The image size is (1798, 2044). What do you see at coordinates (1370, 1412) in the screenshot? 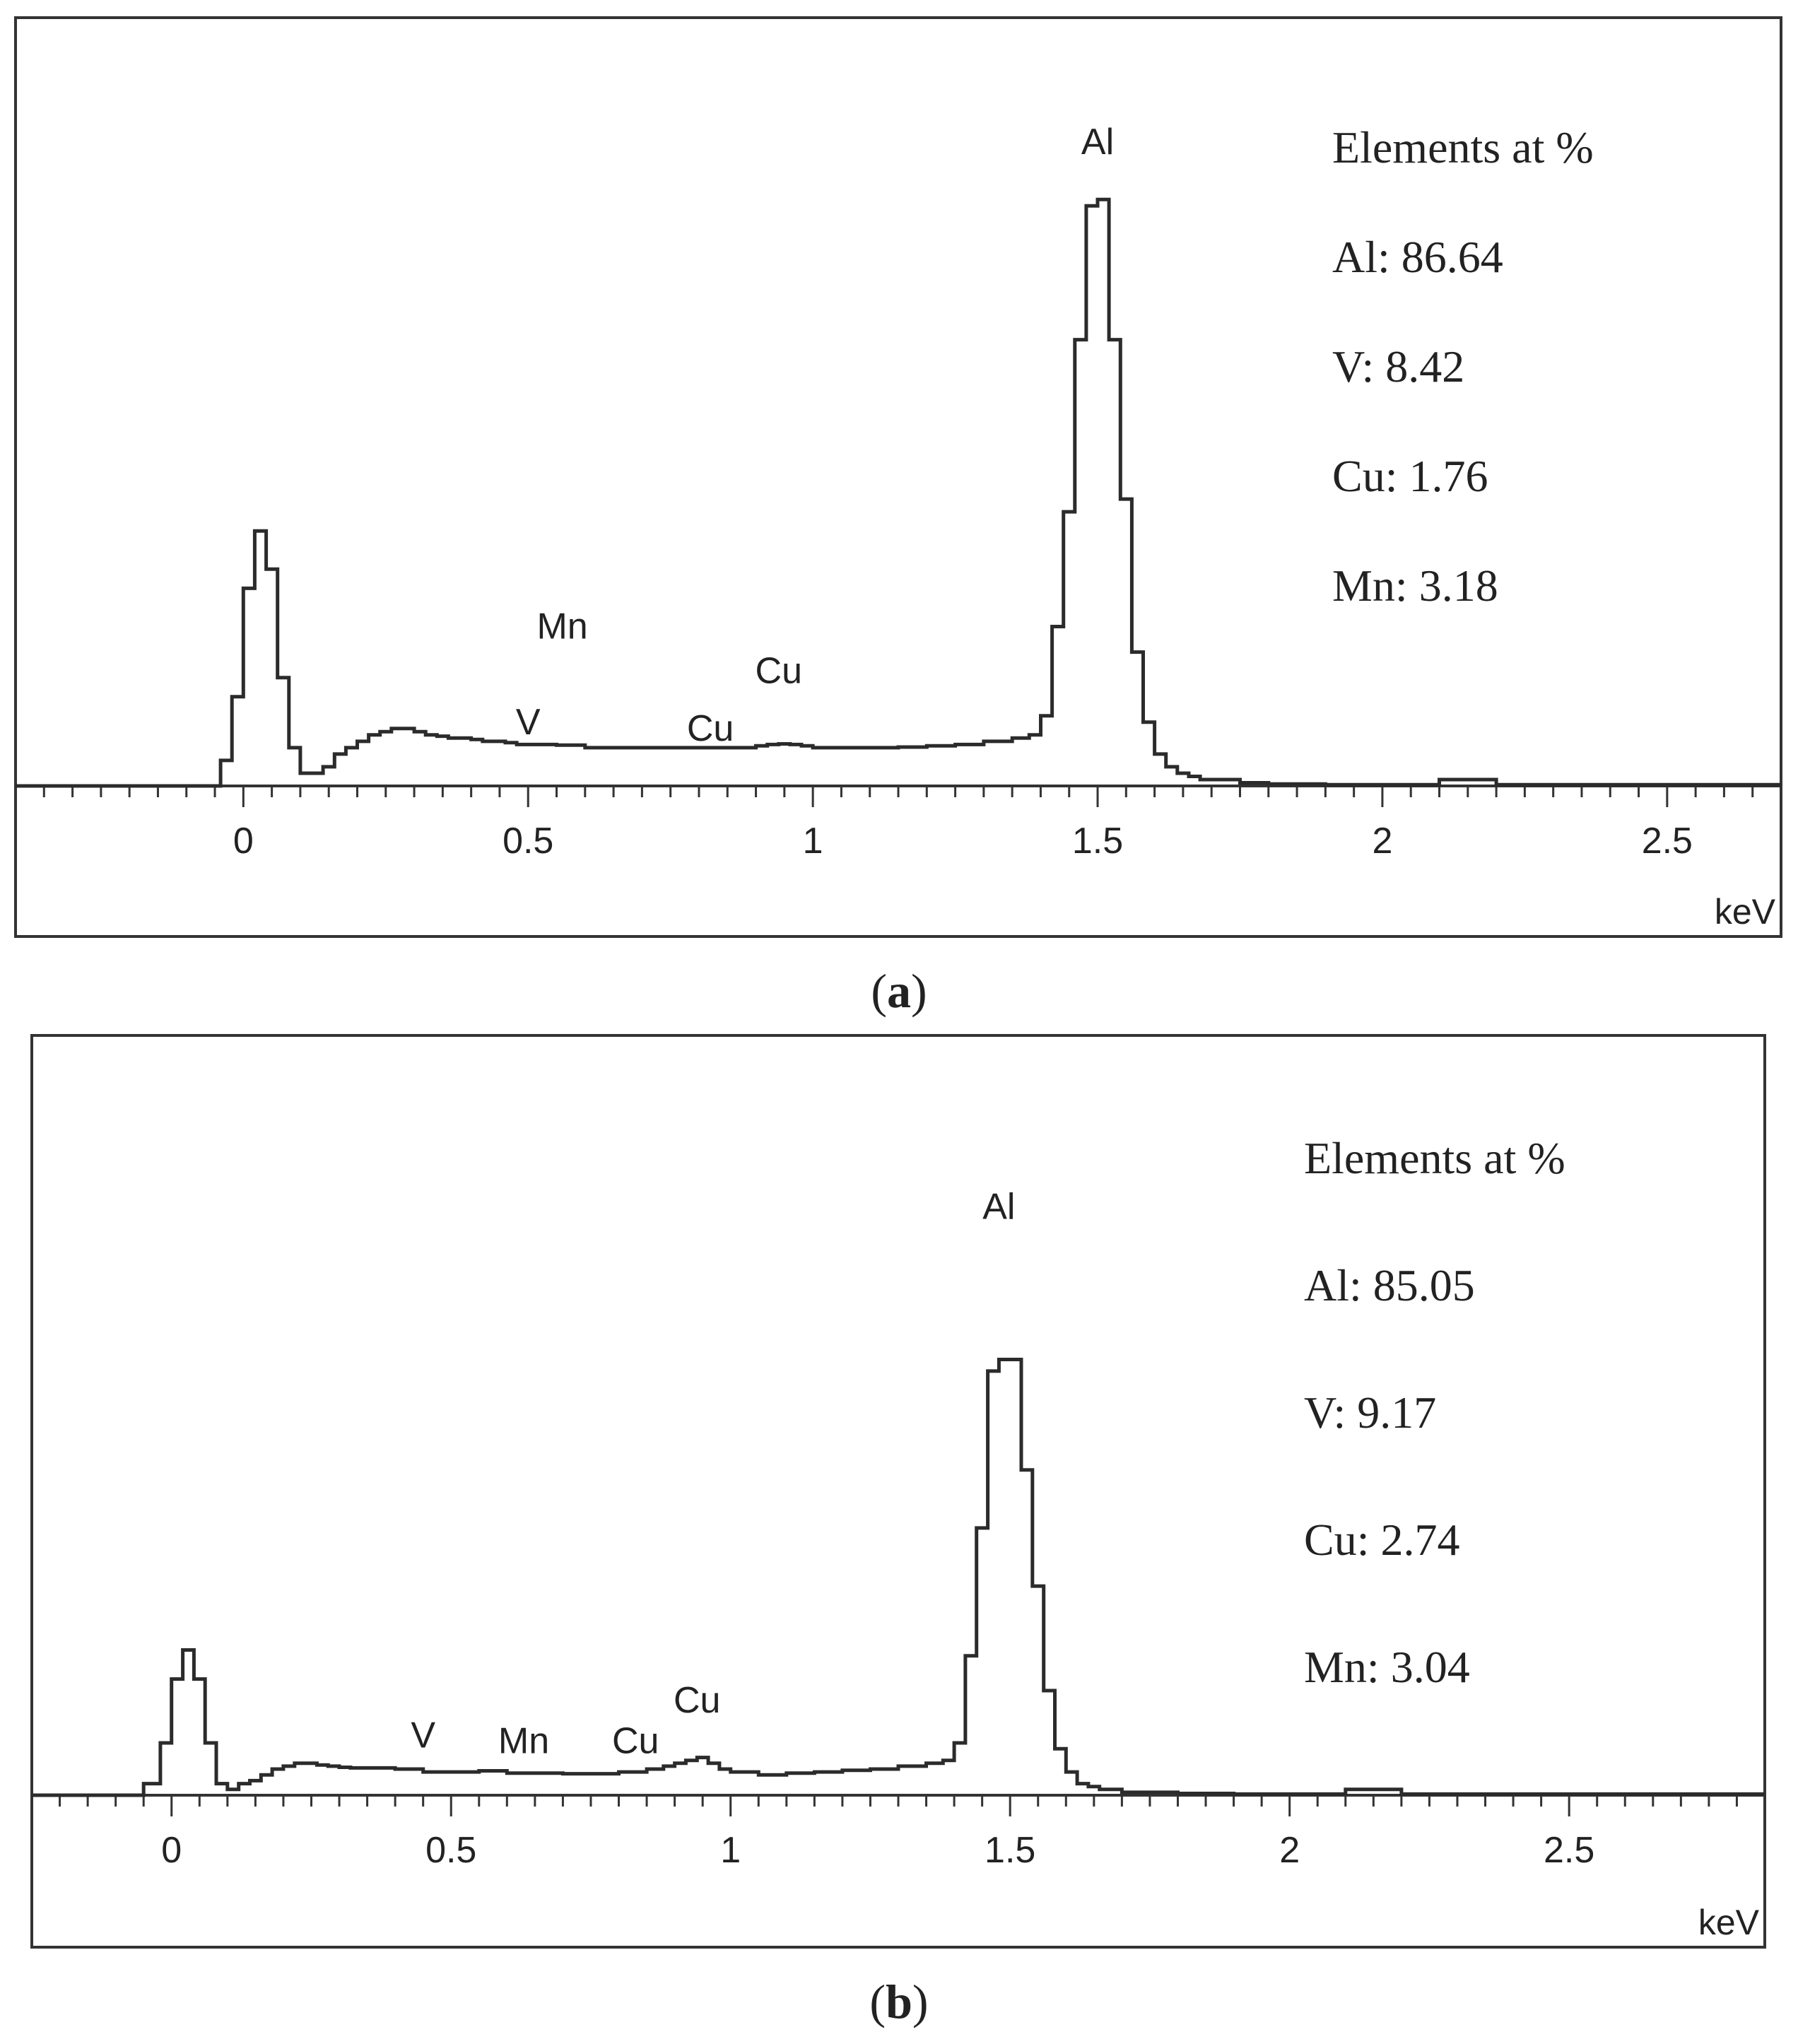
I see `legend-entry-v: V: 9.17` at bounding box center [1370, 1412].